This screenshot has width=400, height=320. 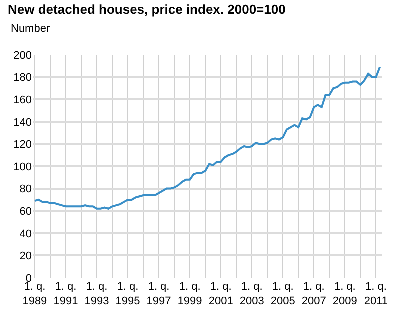 What do you see at coordinates (190, 294) in the screenshot?
I see `x-tick-label: 1. q. 1999` at bounding box center [190, 294].